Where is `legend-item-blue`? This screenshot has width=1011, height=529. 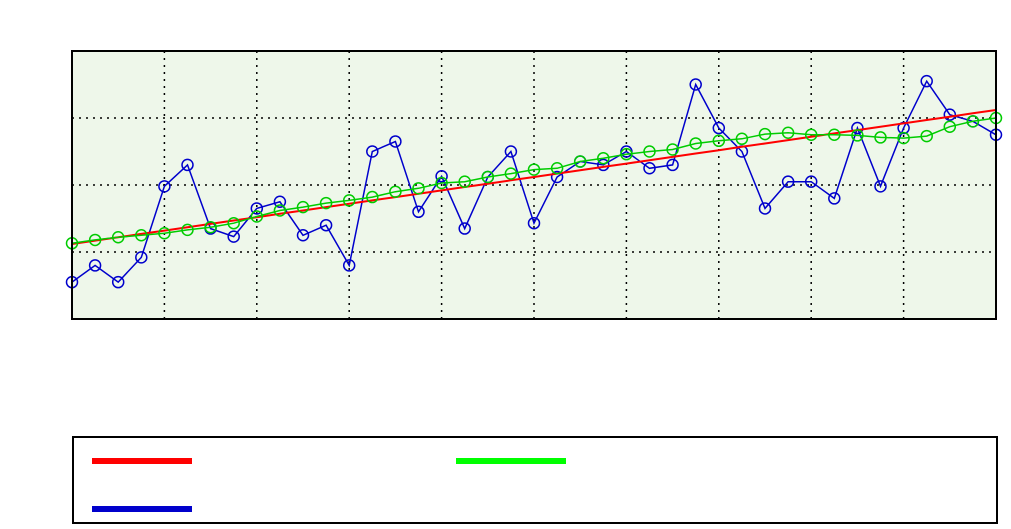 legend-item-blue is located at coordinates (149, 509).